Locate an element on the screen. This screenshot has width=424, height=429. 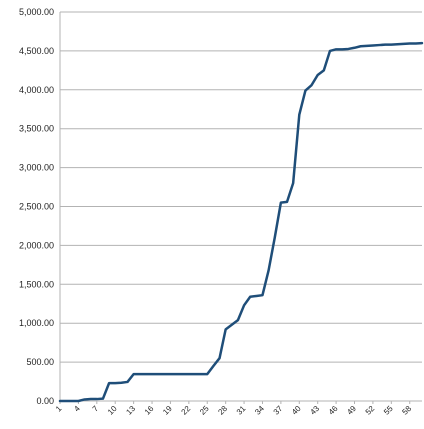
y-tick-label: 5,000.00 is located at coordinates (36, 12).